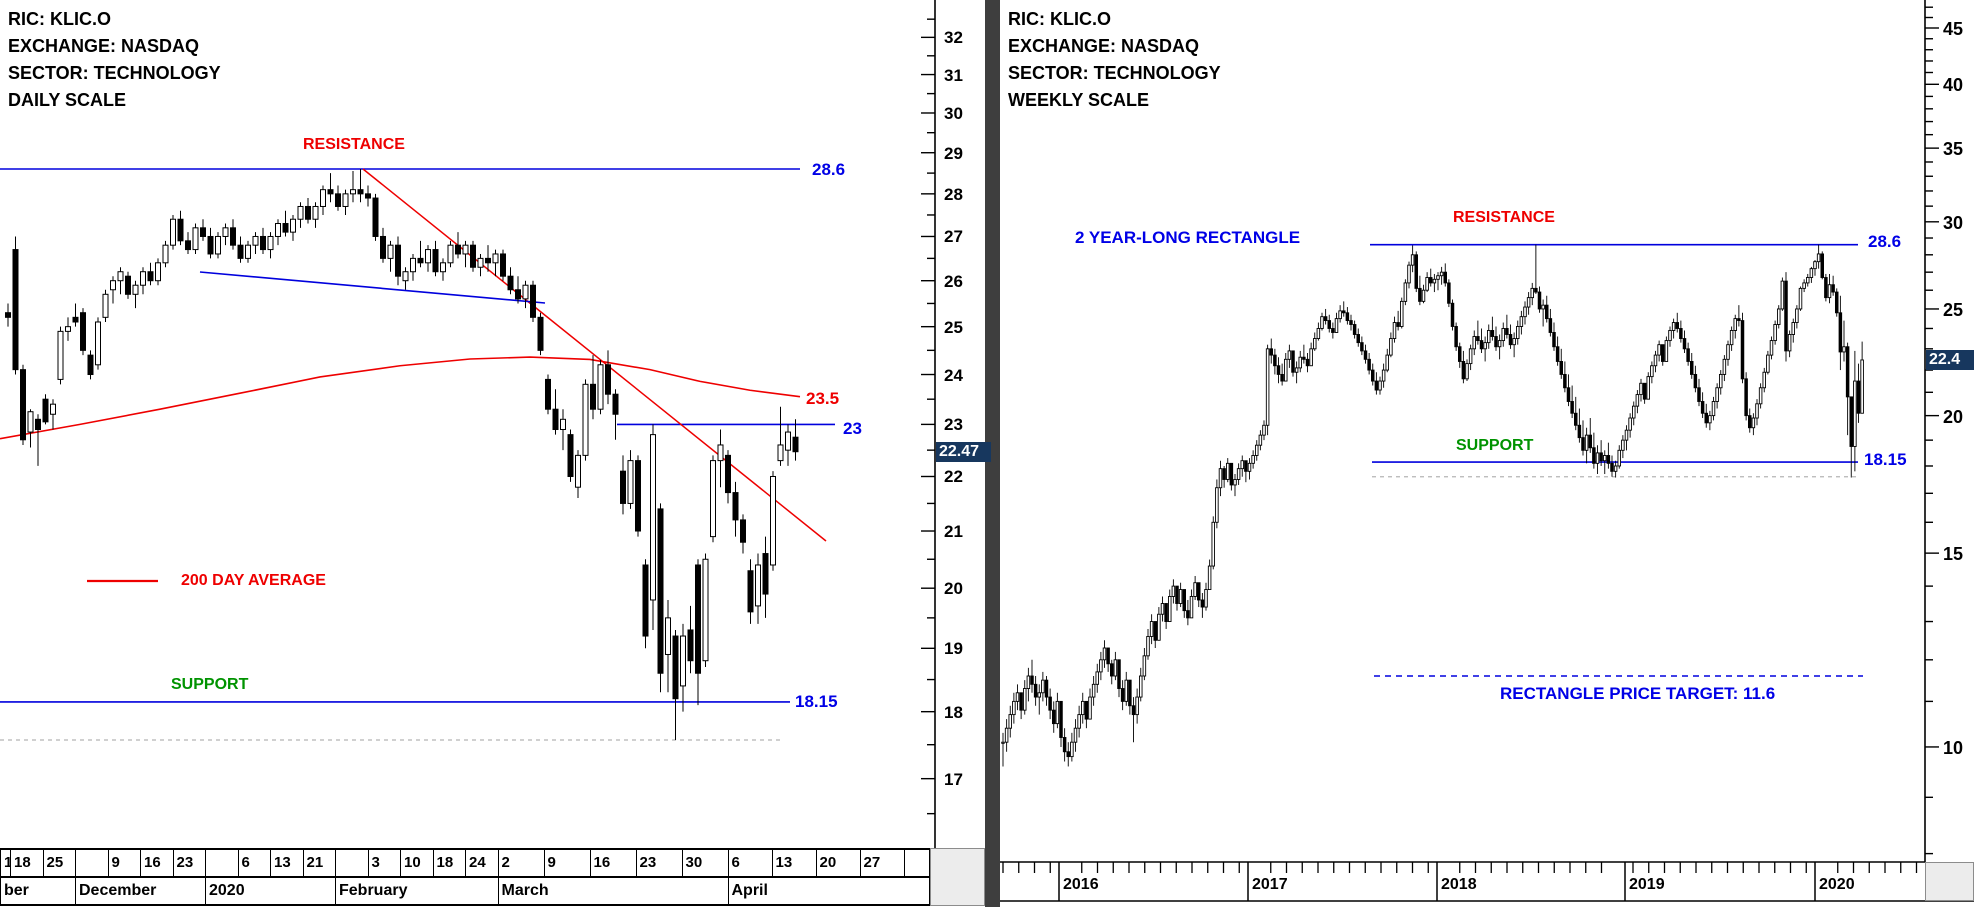 The image size is (1974, 907). Describe the element at coordinates (953, 649) in the screenshot. I see `daily-y-label-19: 19` at that location.